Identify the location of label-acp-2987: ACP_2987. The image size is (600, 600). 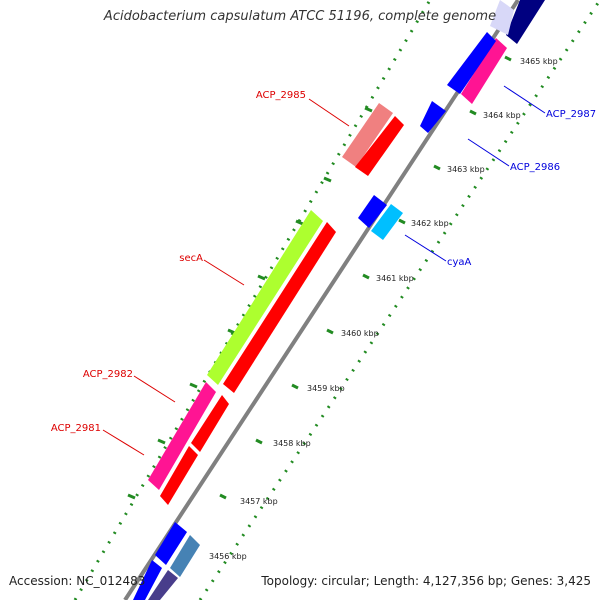
(571, 114).